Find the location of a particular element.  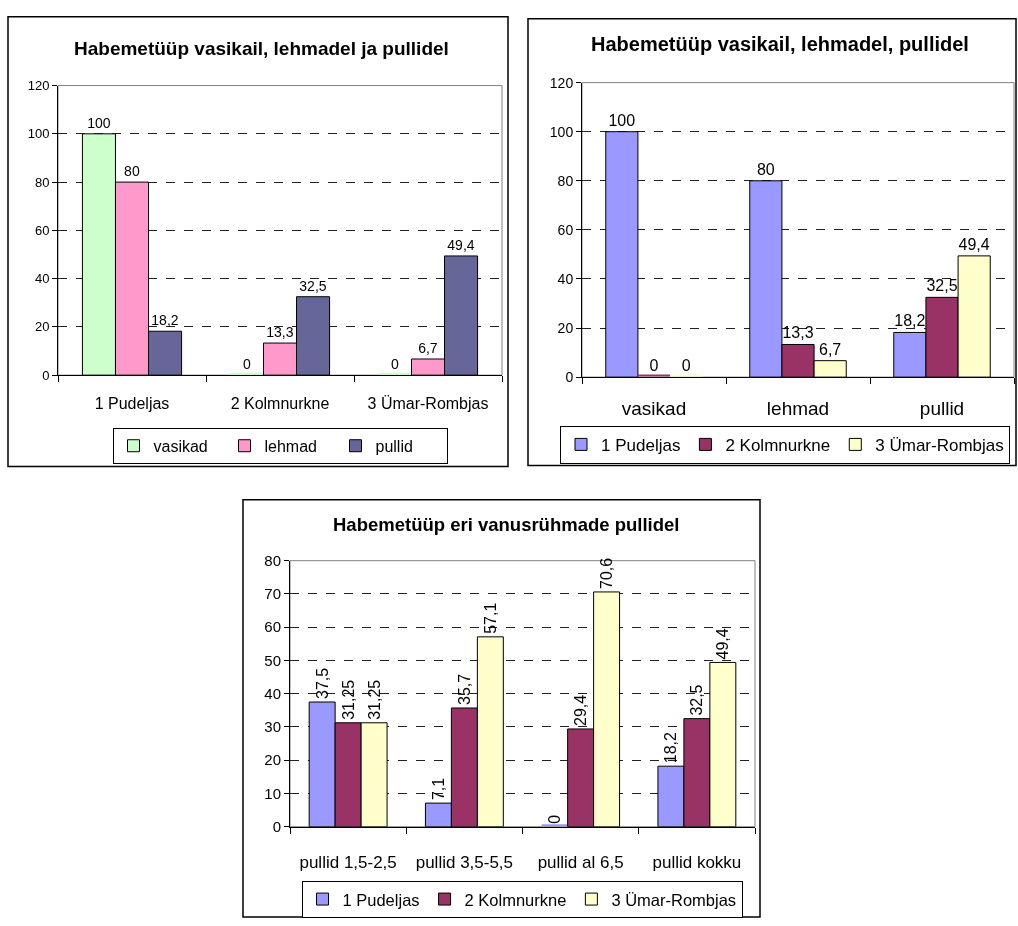

x-tick-label: pullid al 6,5 is located at coordinates (580, 863).